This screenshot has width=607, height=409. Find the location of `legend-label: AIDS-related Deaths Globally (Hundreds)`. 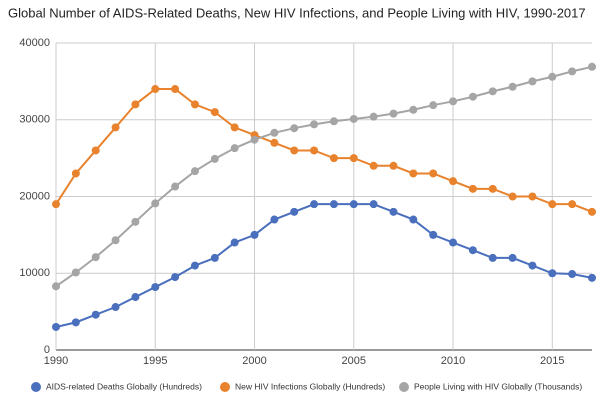

legend-label: AIDS-related Deaths Globally (Hundreds) is located at coordinates (124, 386).